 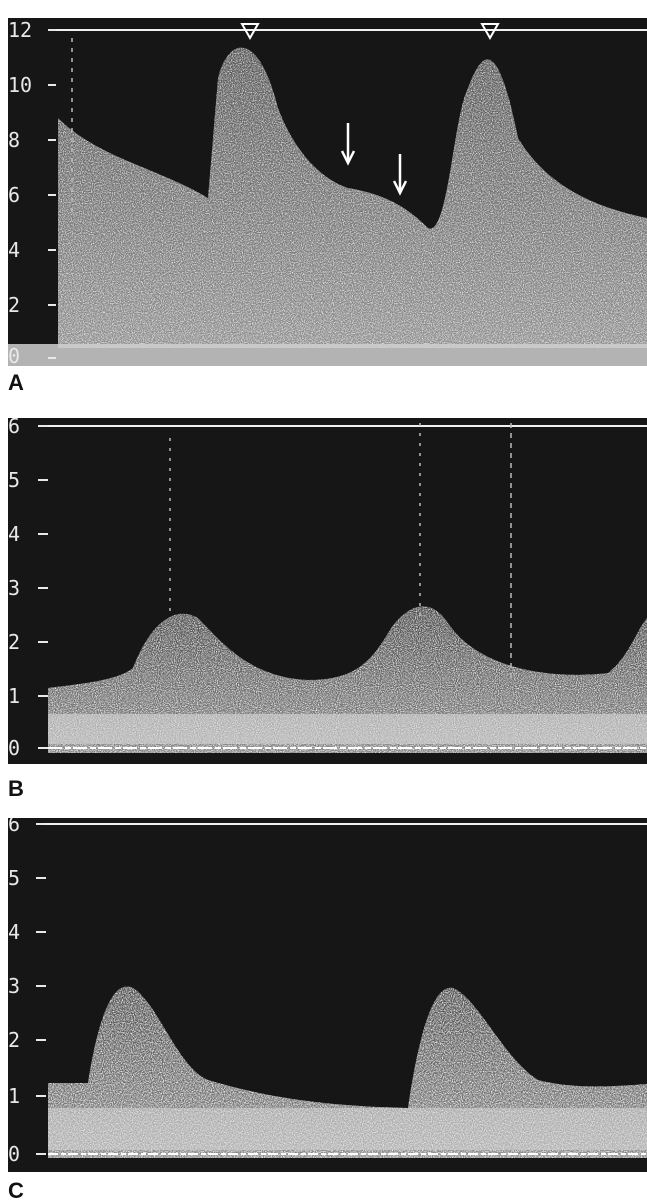 What do you see at coordinates (14, 195) in the screenshot?
I see `y-tick-a-6: 6` at bounding box center [14, 195].